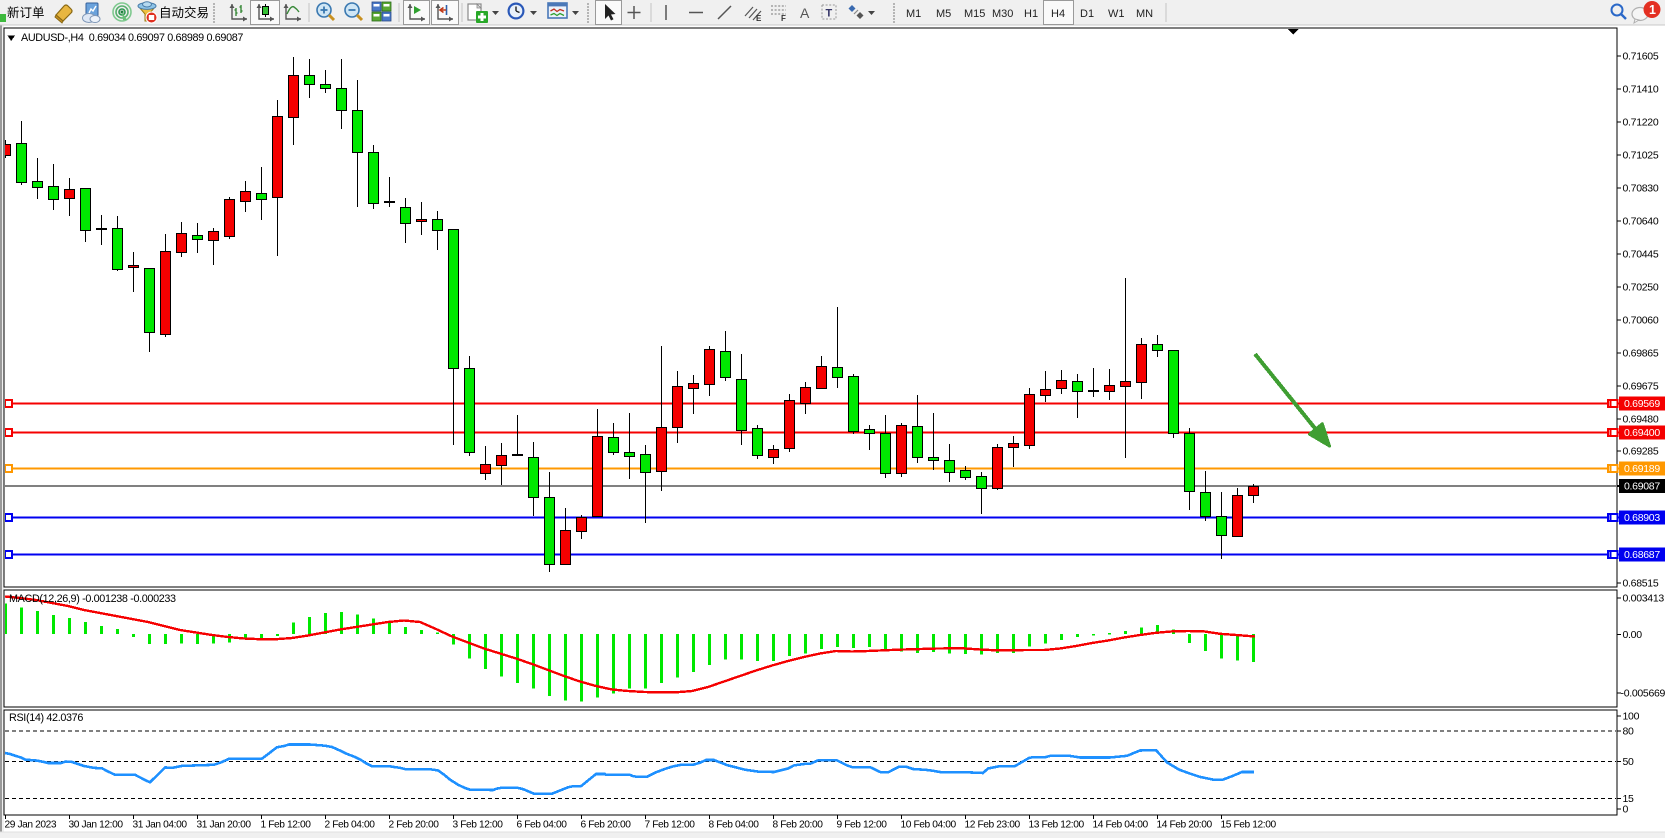  Describe the element at coordinates (1641, 321) in the screenshot. I see `svg-text: 0.70060` at that location.